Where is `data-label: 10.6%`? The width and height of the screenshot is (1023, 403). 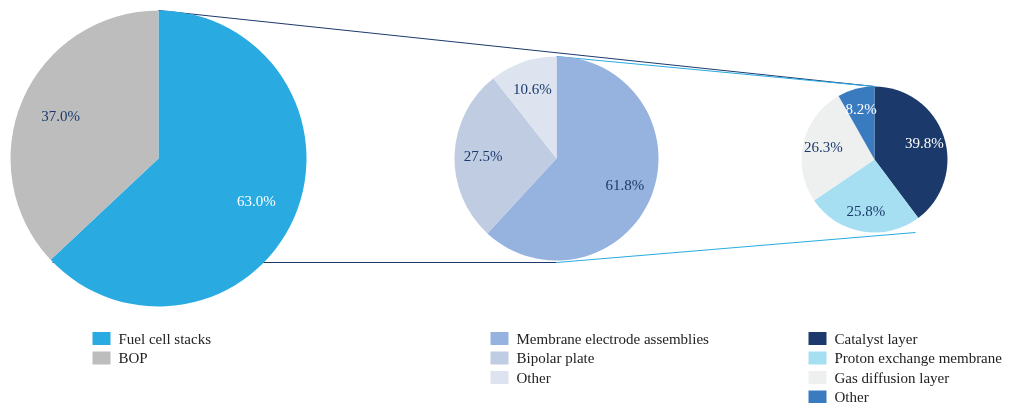 data-label: 10.6% is located at coordinates (532, 89).